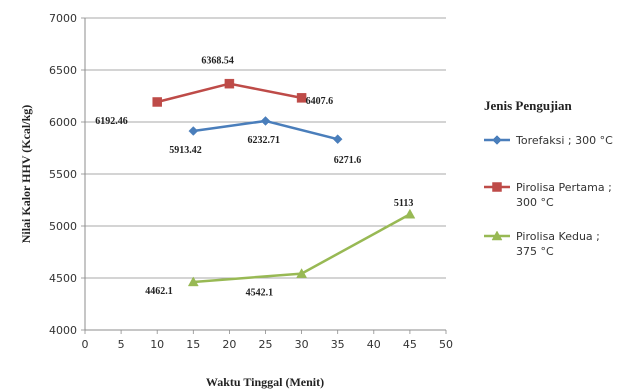 The width and height of the screenshot is (627, 390). What do you see at coordinates (558, 236) in the screenshot?
I see `legend-label: Pirolisa Kedua ;` at bounding box center [558, 236].